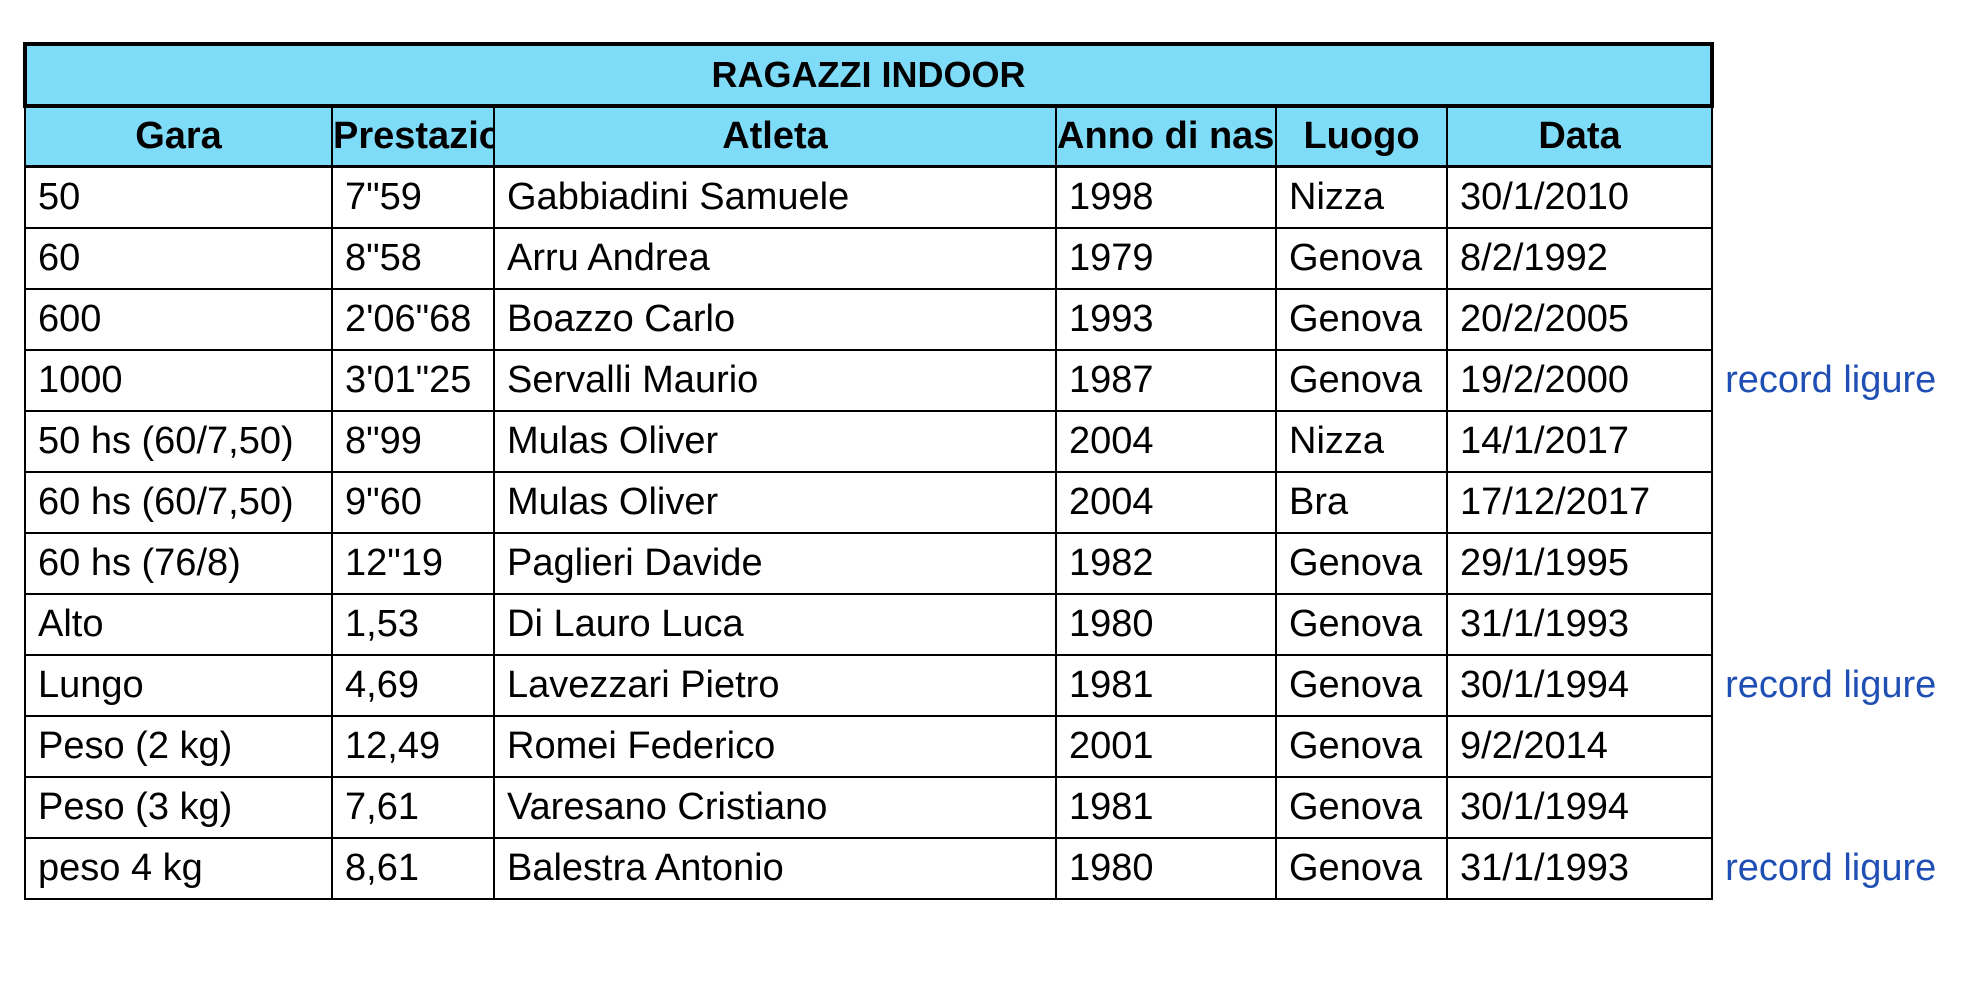 This screenshot has width=1977, height=985. Describe the element at coordinates (413, 807) in the screenshot. I see `cell: 7,61` at that location.